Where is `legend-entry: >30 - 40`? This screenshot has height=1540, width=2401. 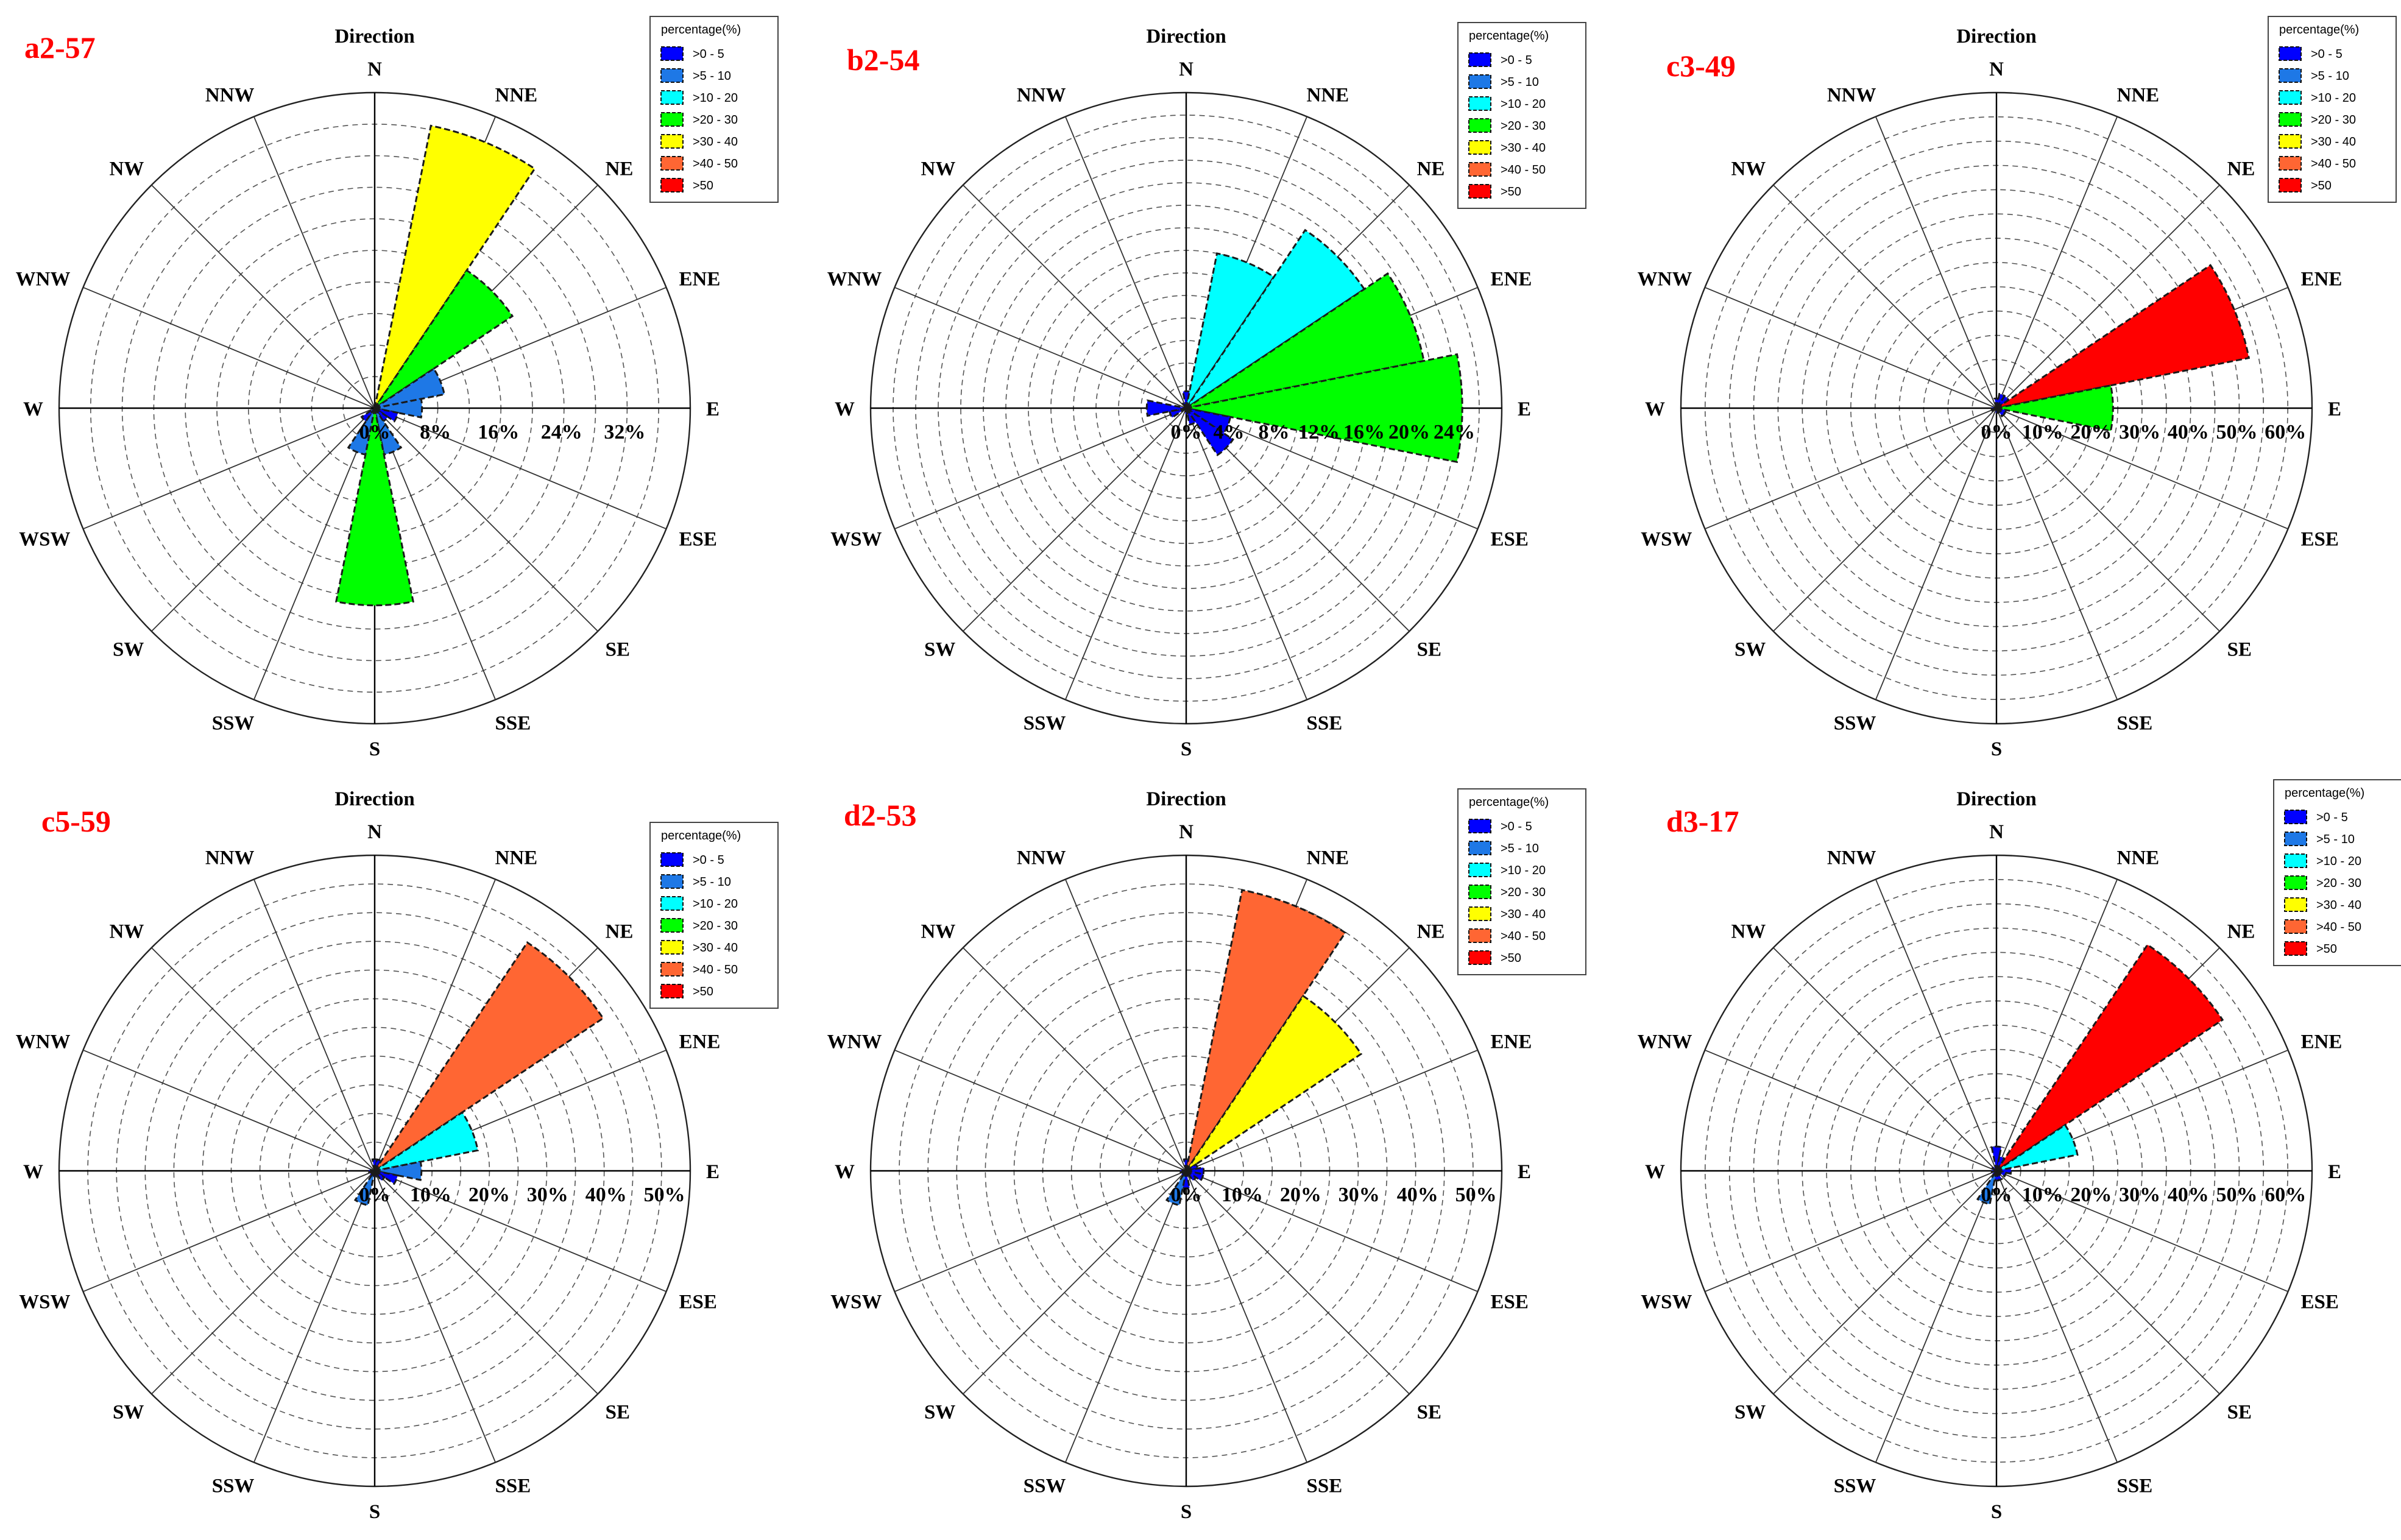 legend-entry: >30 - 40 is located at coordinates (2333, 142).